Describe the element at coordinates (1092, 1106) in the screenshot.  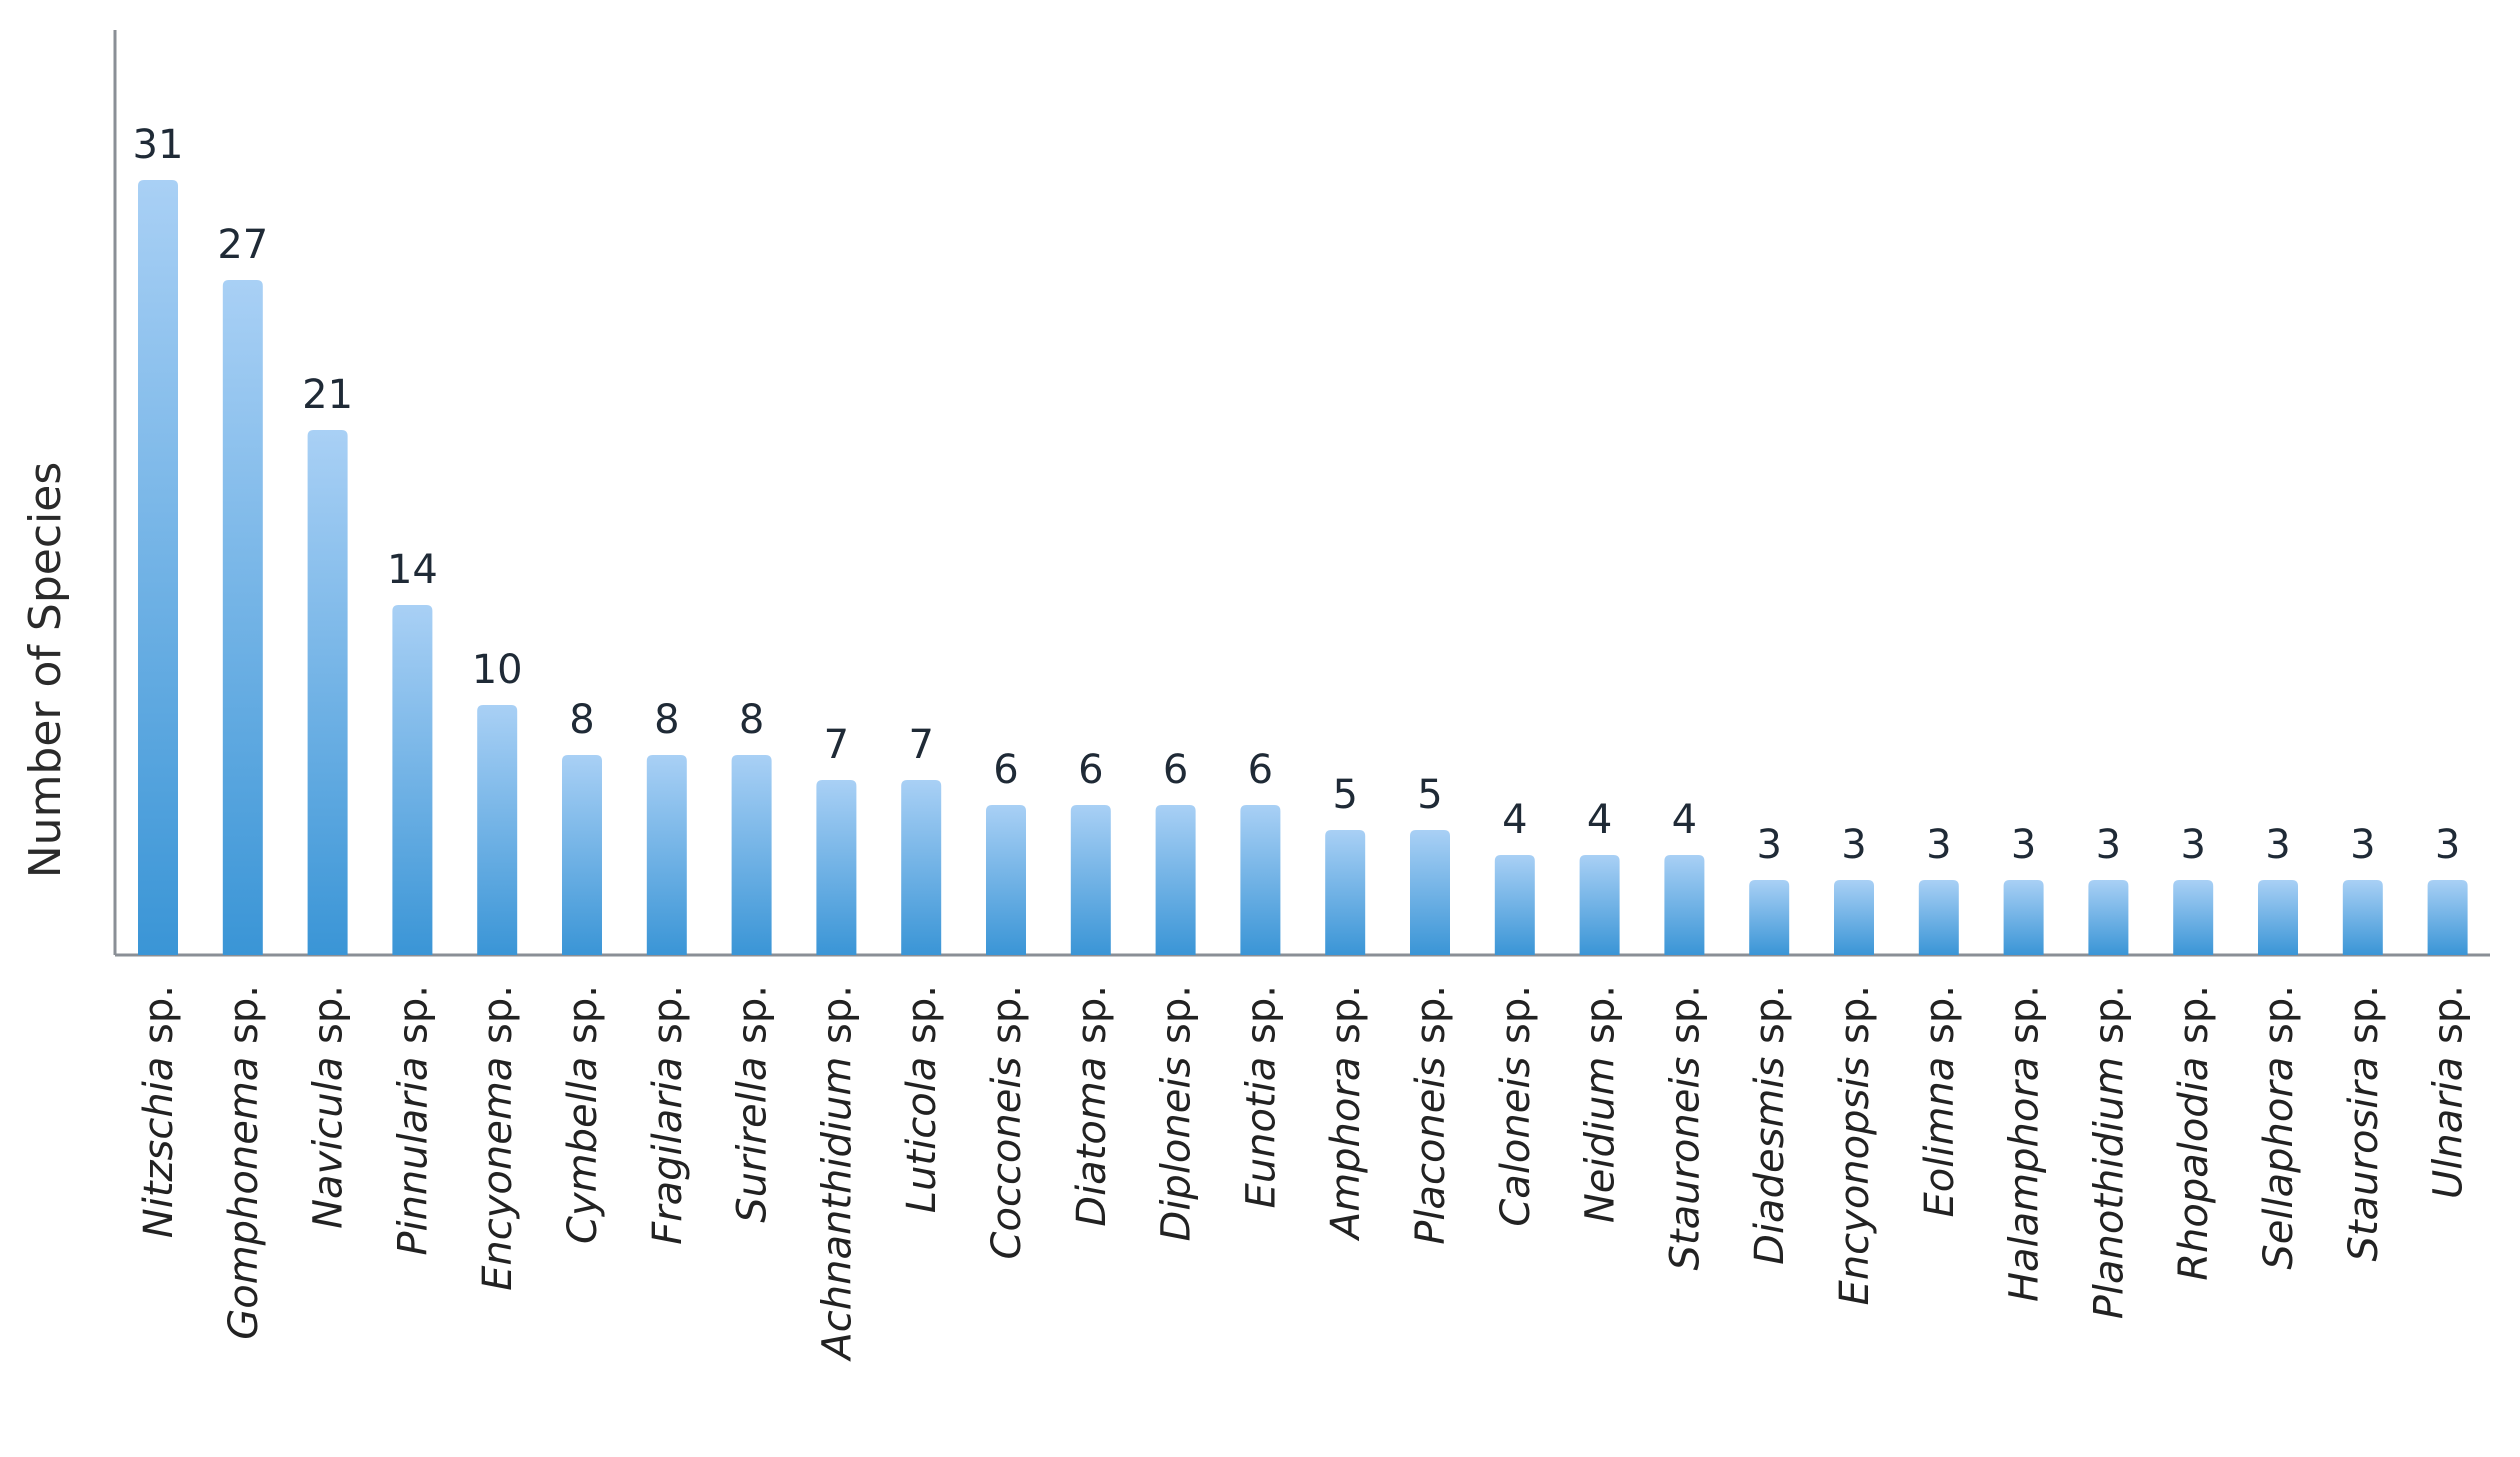
I see `x-tick-label-diatoma: Diatoma sp.` at that location.